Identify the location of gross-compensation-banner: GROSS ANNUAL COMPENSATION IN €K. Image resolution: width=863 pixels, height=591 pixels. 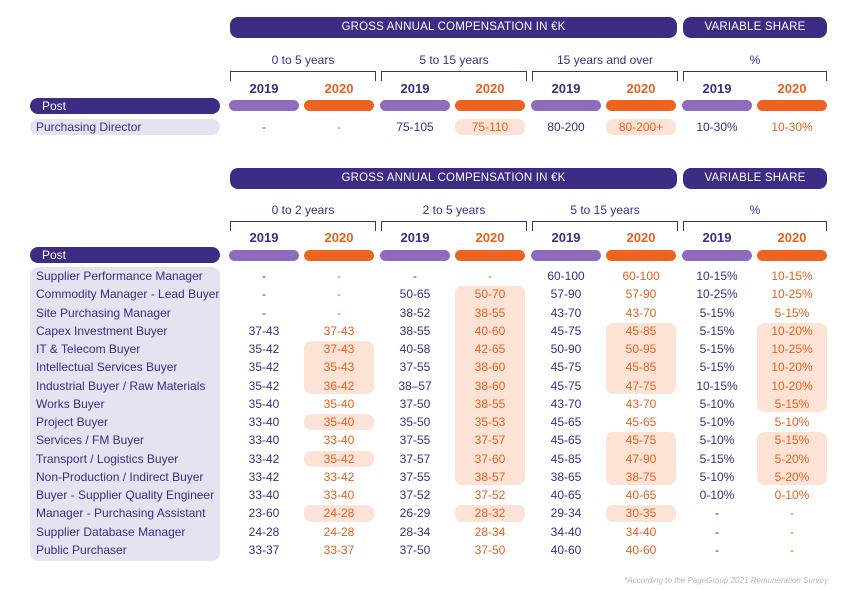
(453, 178).